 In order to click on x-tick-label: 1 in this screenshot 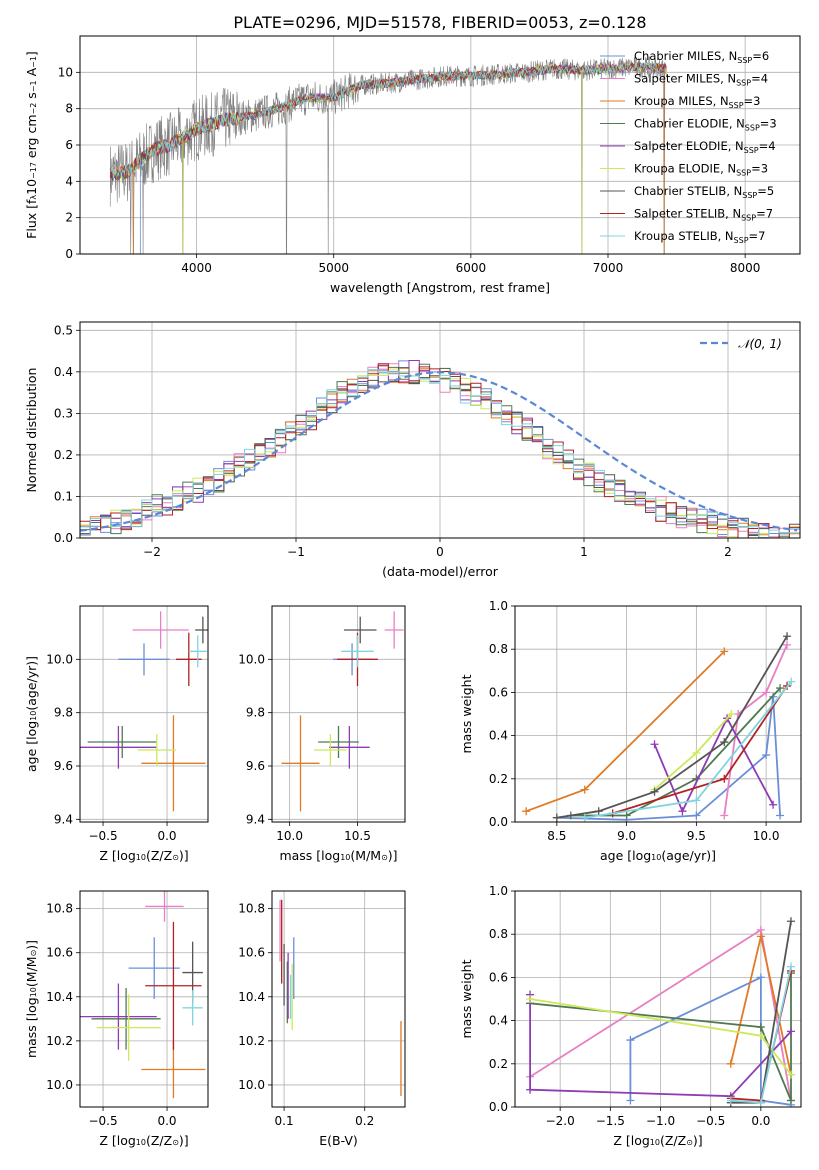, I will do `click(584, 552)`.